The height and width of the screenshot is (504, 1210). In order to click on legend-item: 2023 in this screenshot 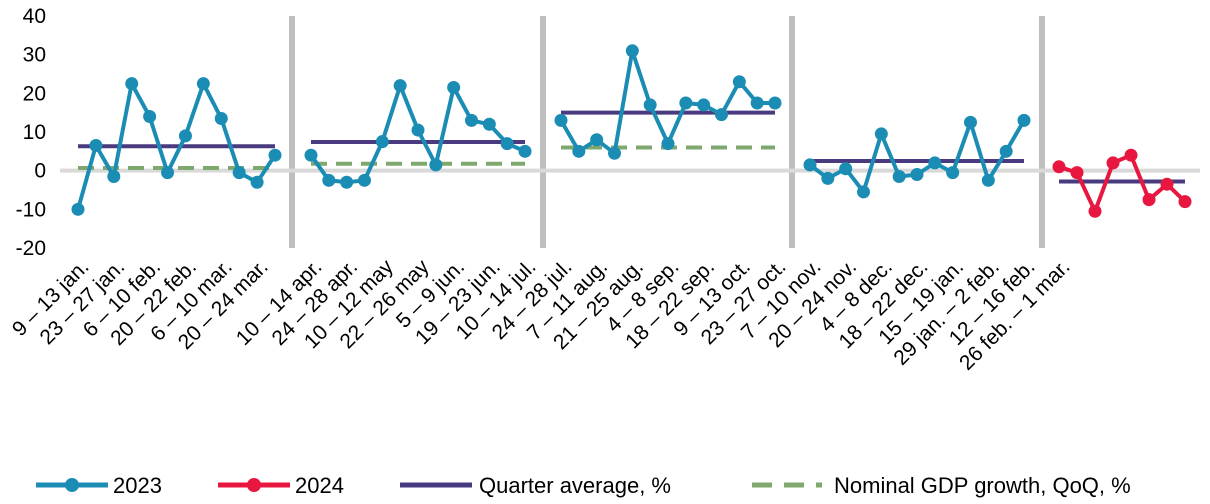, I will do `click(99, 485)`.